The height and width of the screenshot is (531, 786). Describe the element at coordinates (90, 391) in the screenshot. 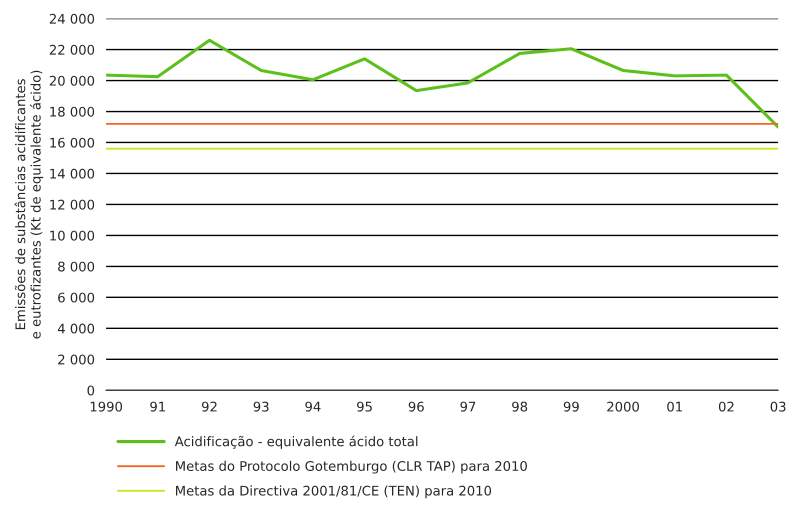

I see `y-tick-label: 0` at that location.